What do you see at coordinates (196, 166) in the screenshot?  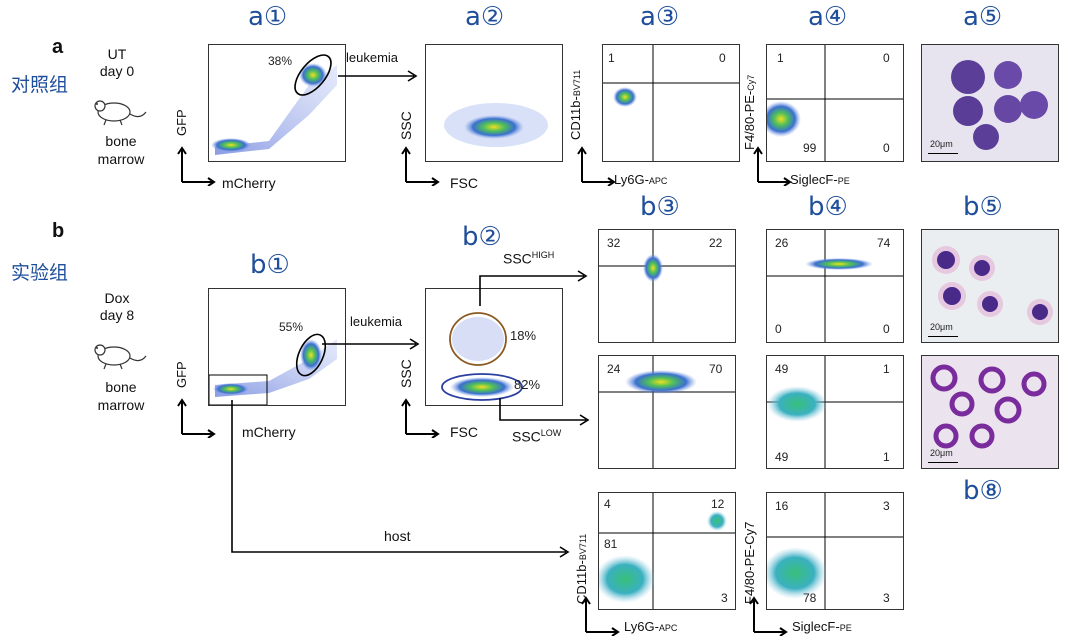 I see `a1-axis-arrows` at bounding box center [196, 166].